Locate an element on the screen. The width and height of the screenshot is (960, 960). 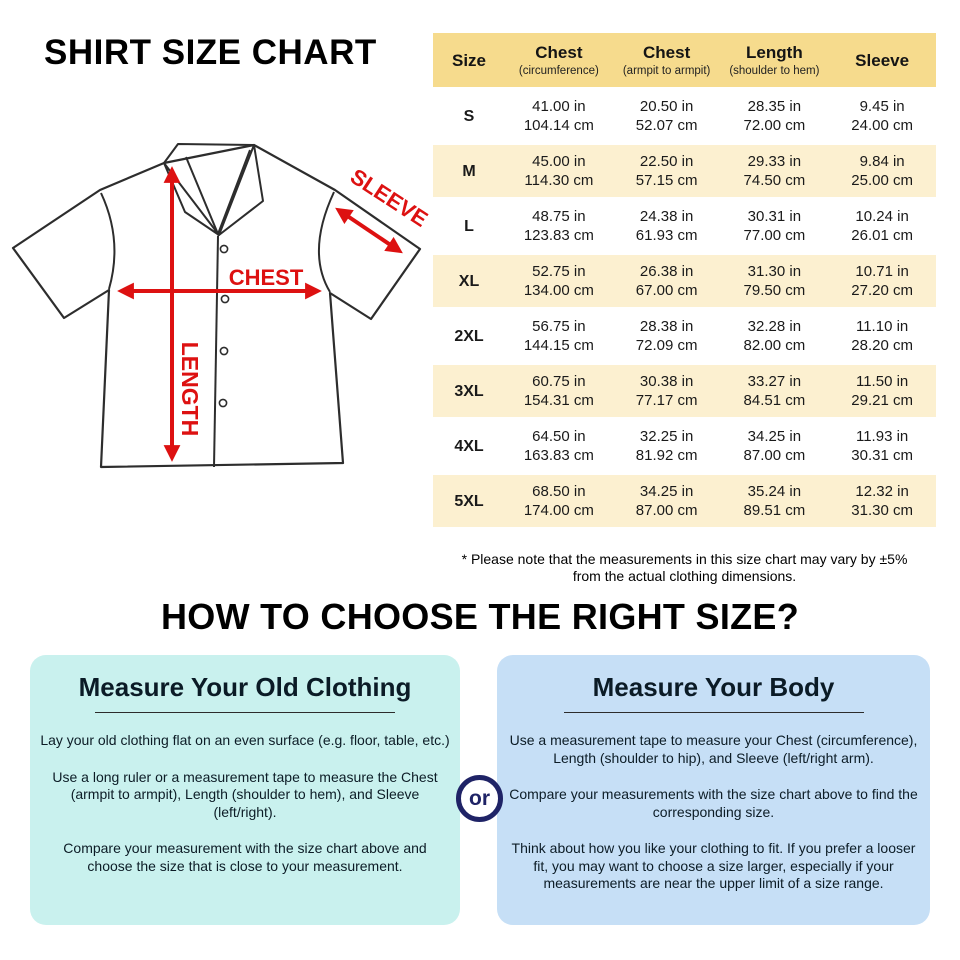
size-cell: XL is located at coordinates (469, 281).